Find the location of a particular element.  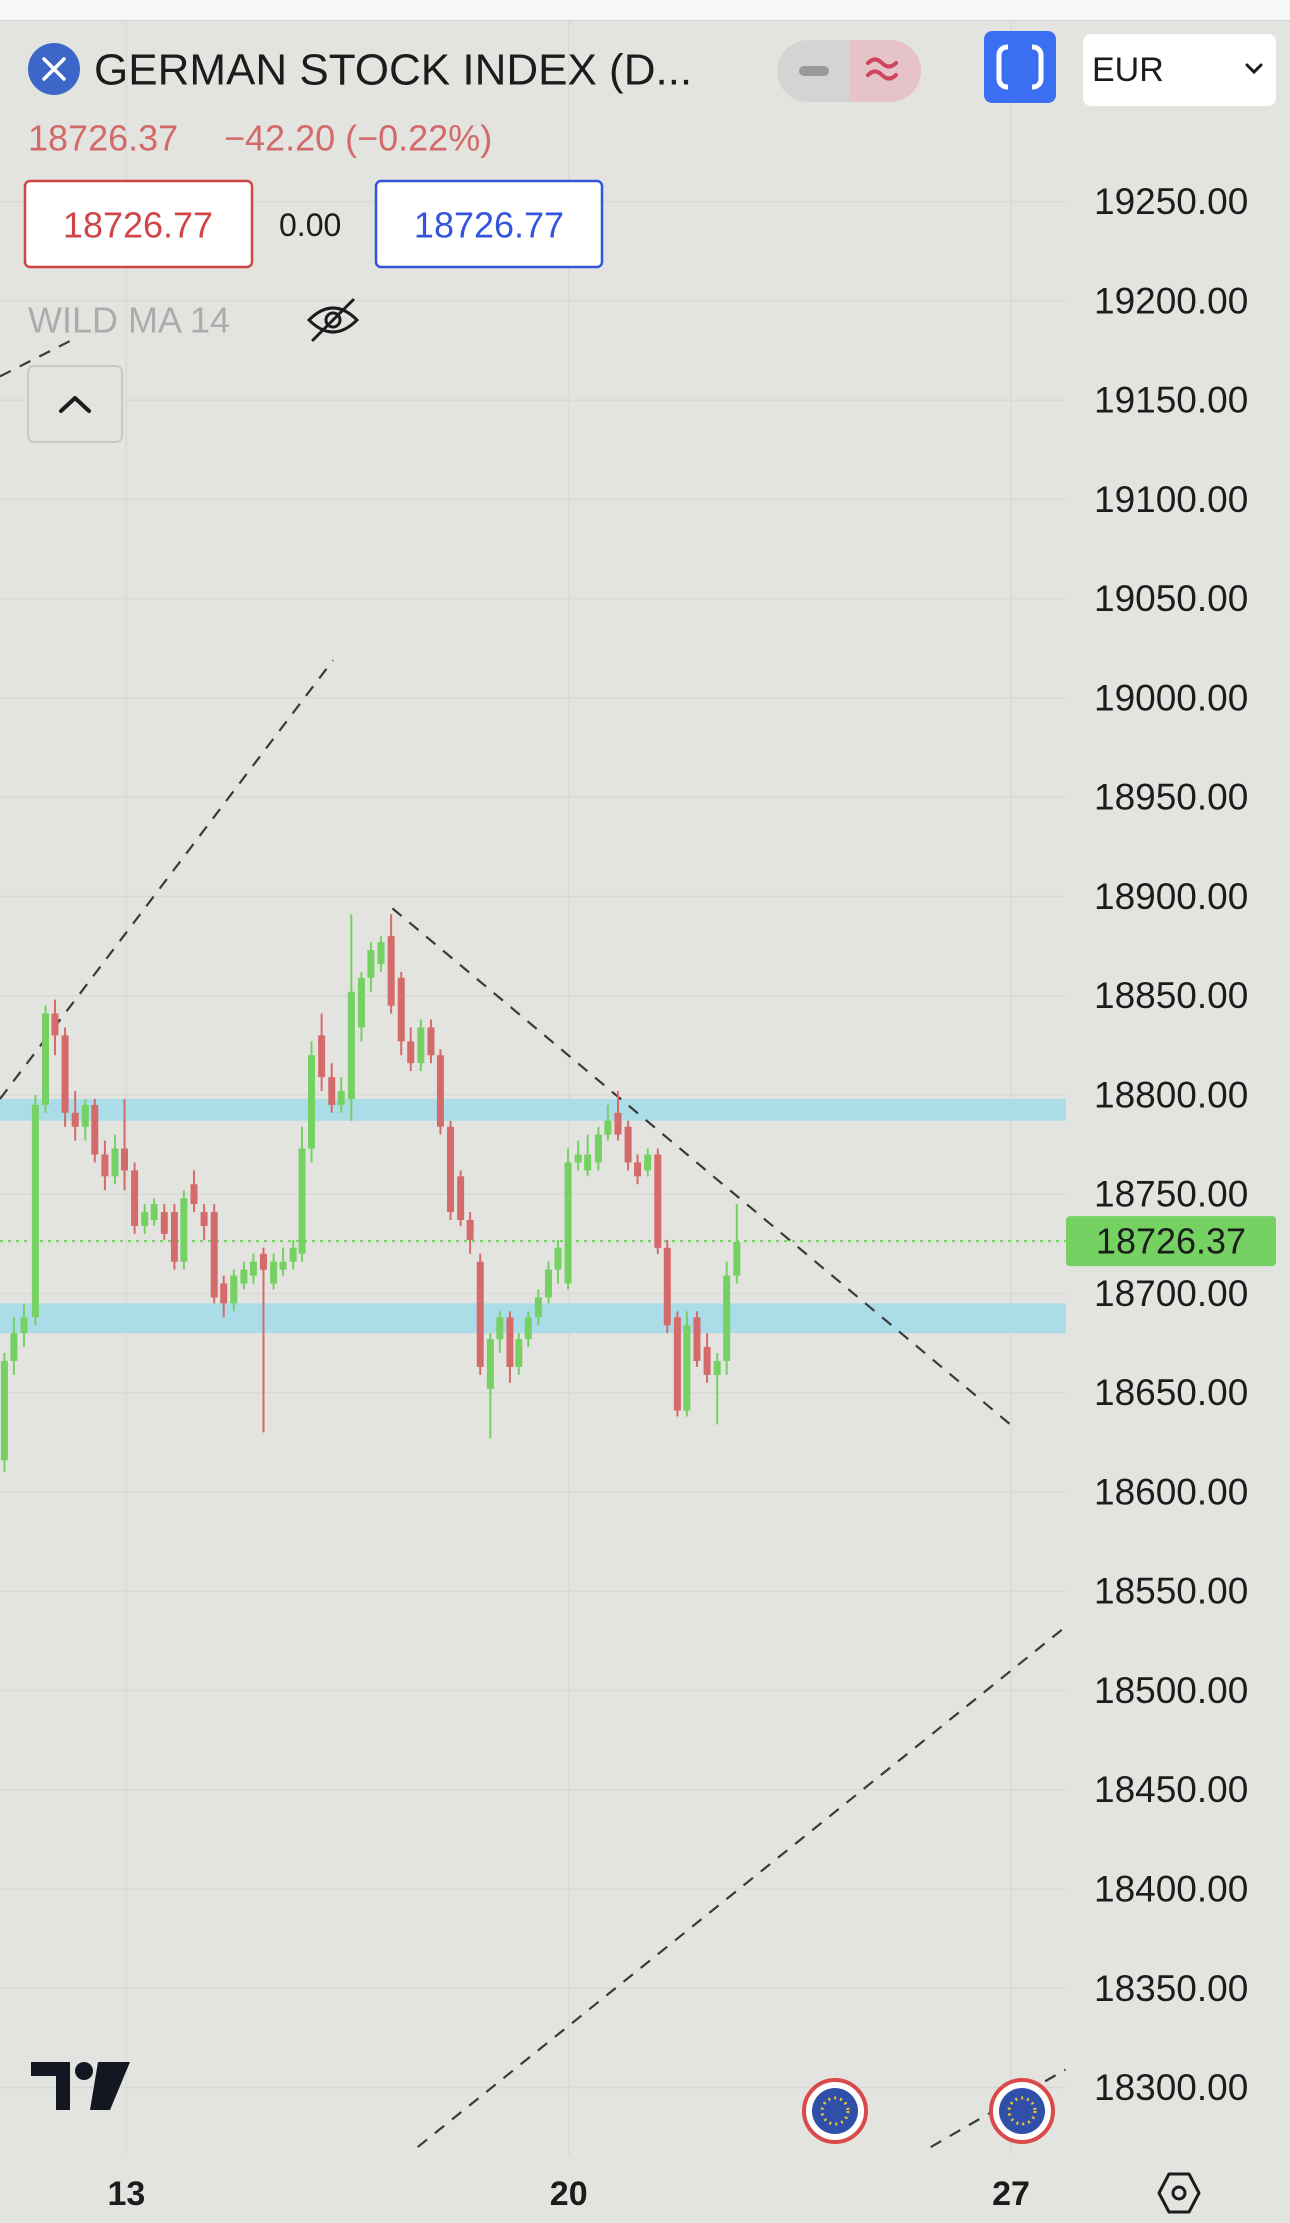

toggle-wave is located at coordinates (882, 69).